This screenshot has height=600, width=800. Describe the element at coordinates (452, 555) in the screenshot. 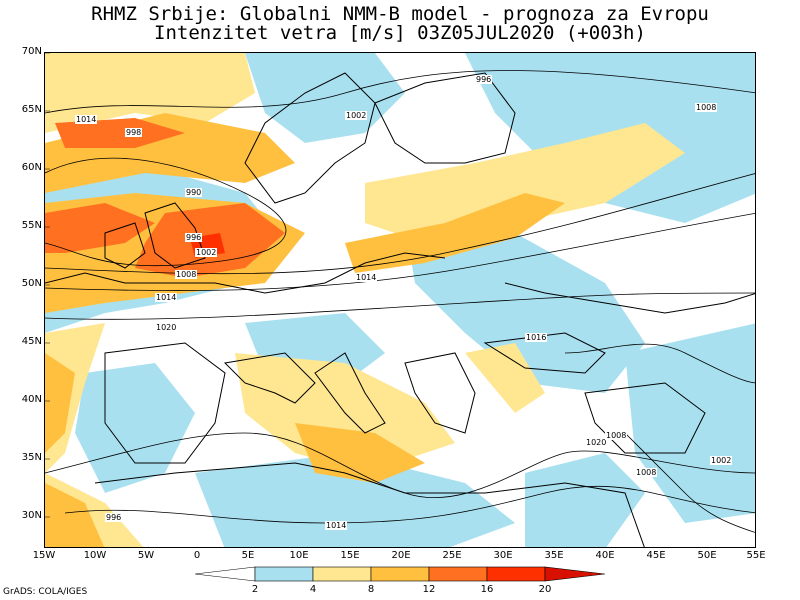

I see `lon-label-25e: 25E` at that location.